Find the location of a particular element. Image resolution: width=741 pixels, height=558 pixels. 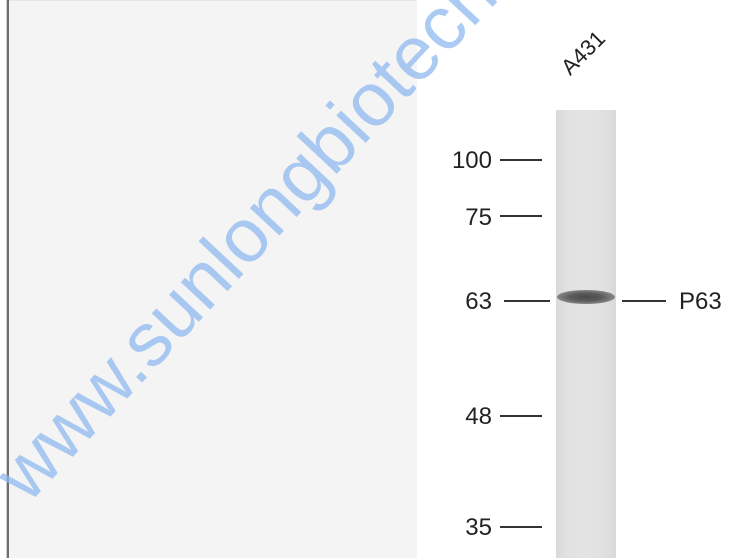

marker-label-63: 63 is located at coordinates (478, 301).